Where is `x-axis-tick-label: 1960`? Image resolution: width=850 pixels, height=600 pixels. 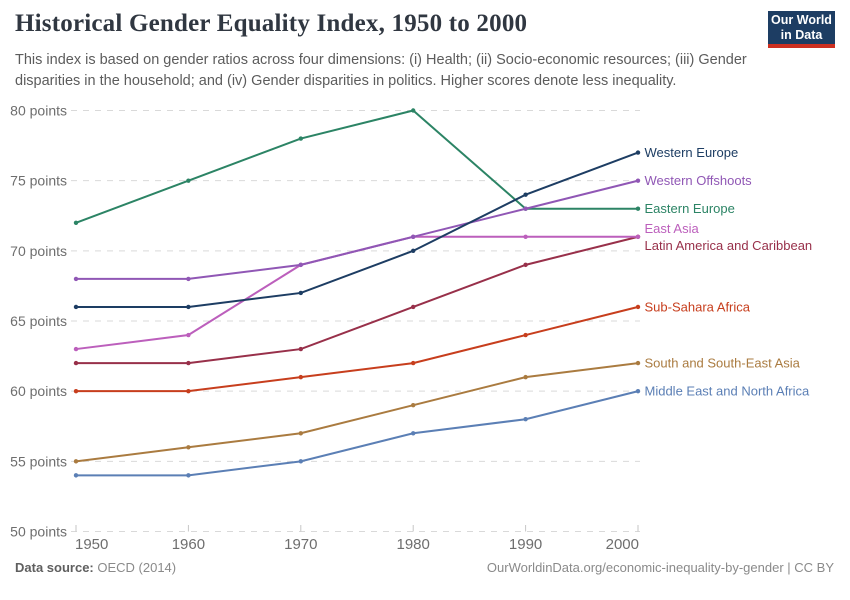
x-axis-tick-label: 1960 is located at coordinates (188, 544).